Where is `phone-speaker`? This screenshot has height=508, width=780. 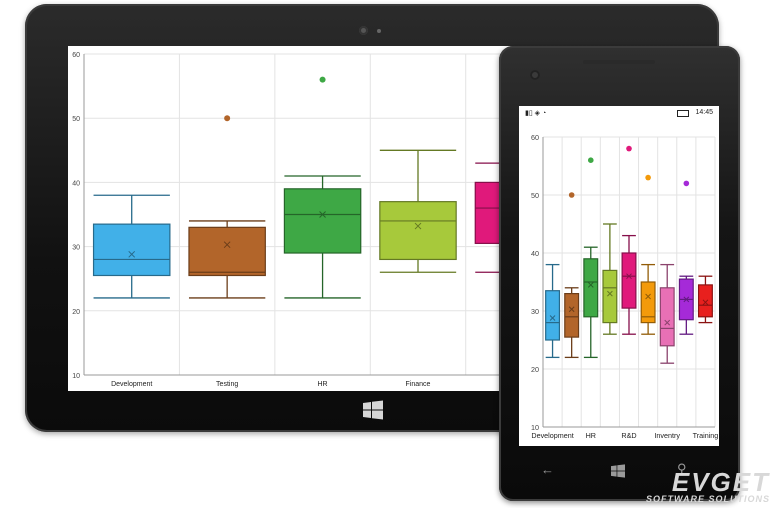
phone-speaker is located at coordinates (619, 62).